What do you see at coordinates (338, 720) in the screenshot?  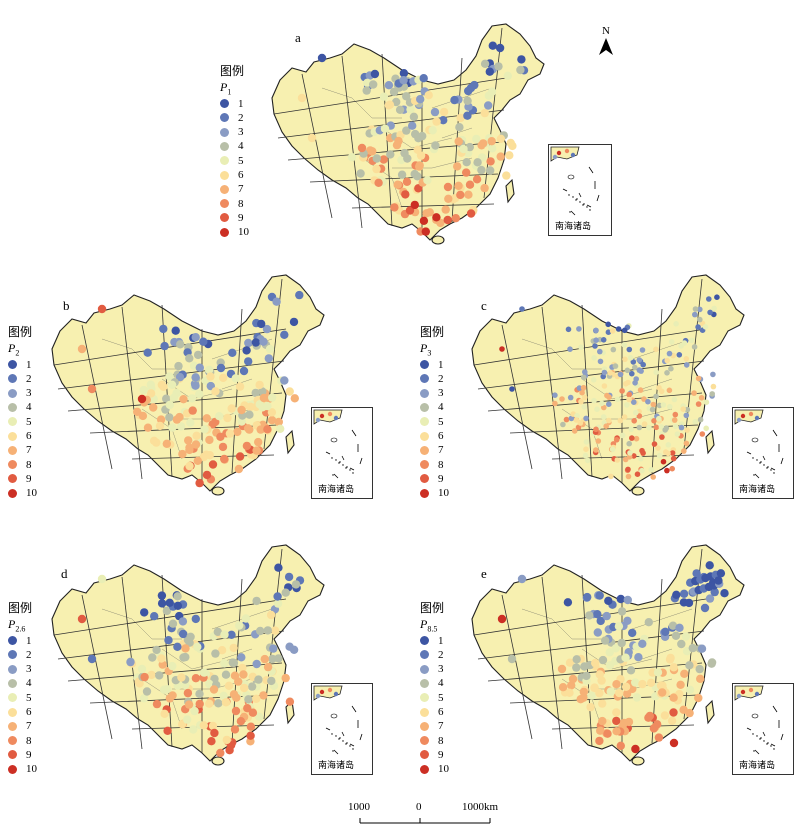 I see `inset-islands-d` at bounding box center [338, 720].